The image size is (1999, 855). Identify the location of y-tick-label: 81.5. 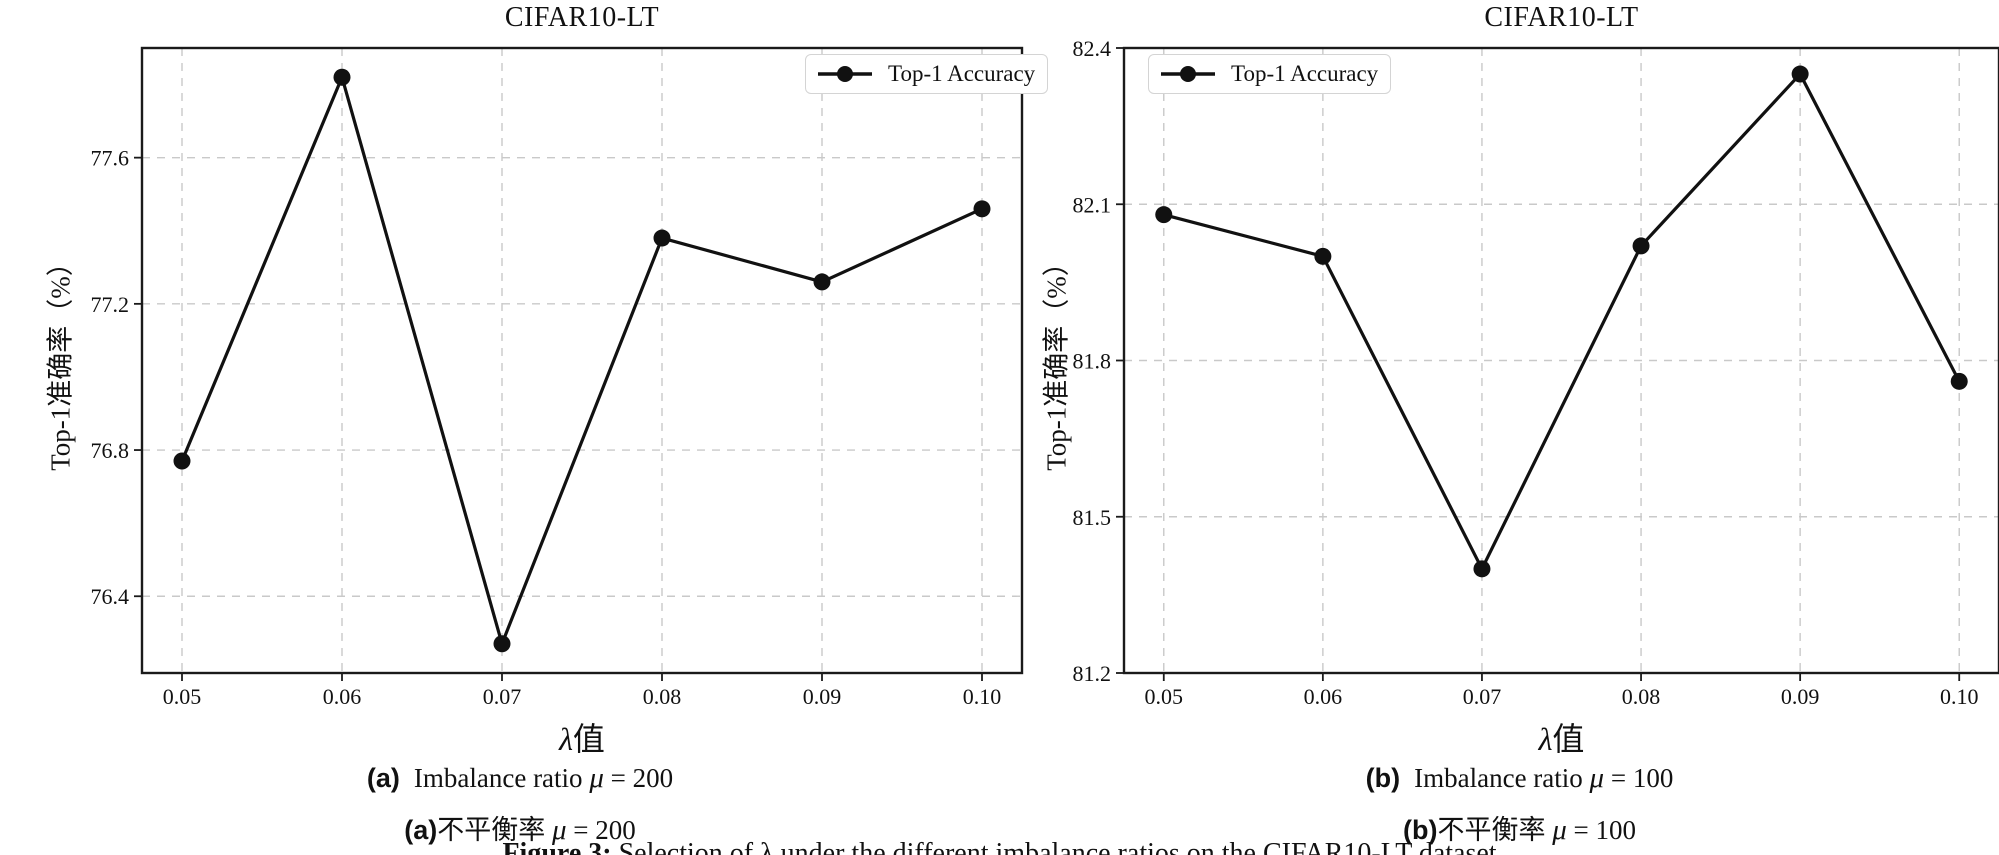
(1092, 517).